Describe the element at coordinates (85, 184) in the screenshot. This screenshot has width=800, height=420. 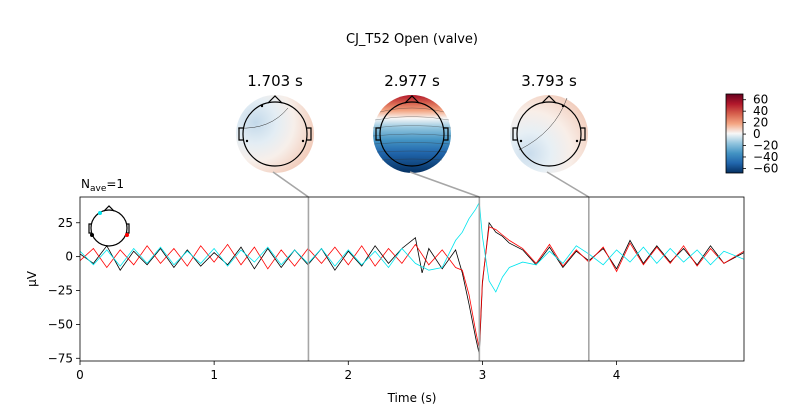
I see `nave-symbol: N` at that location.